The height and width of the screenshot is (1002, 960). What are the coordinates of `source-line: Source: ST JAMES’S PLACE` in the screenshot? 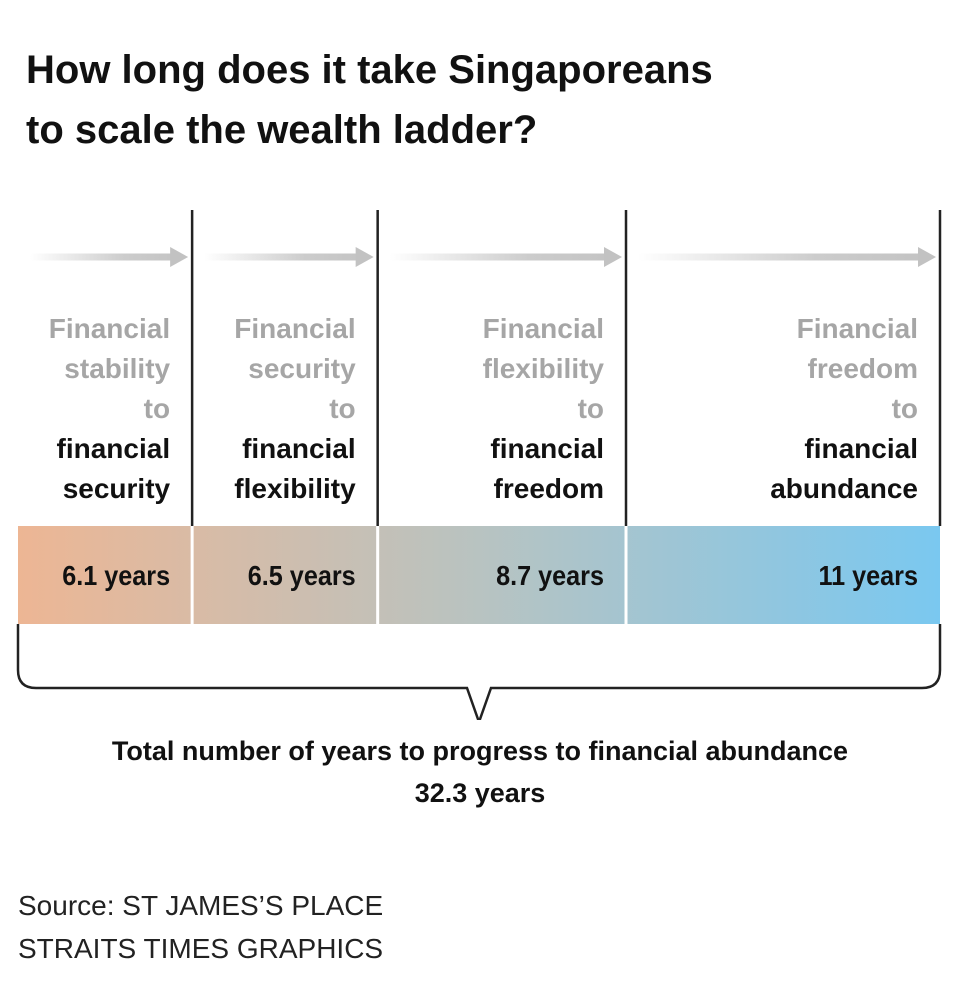 It's located at (201, 905).